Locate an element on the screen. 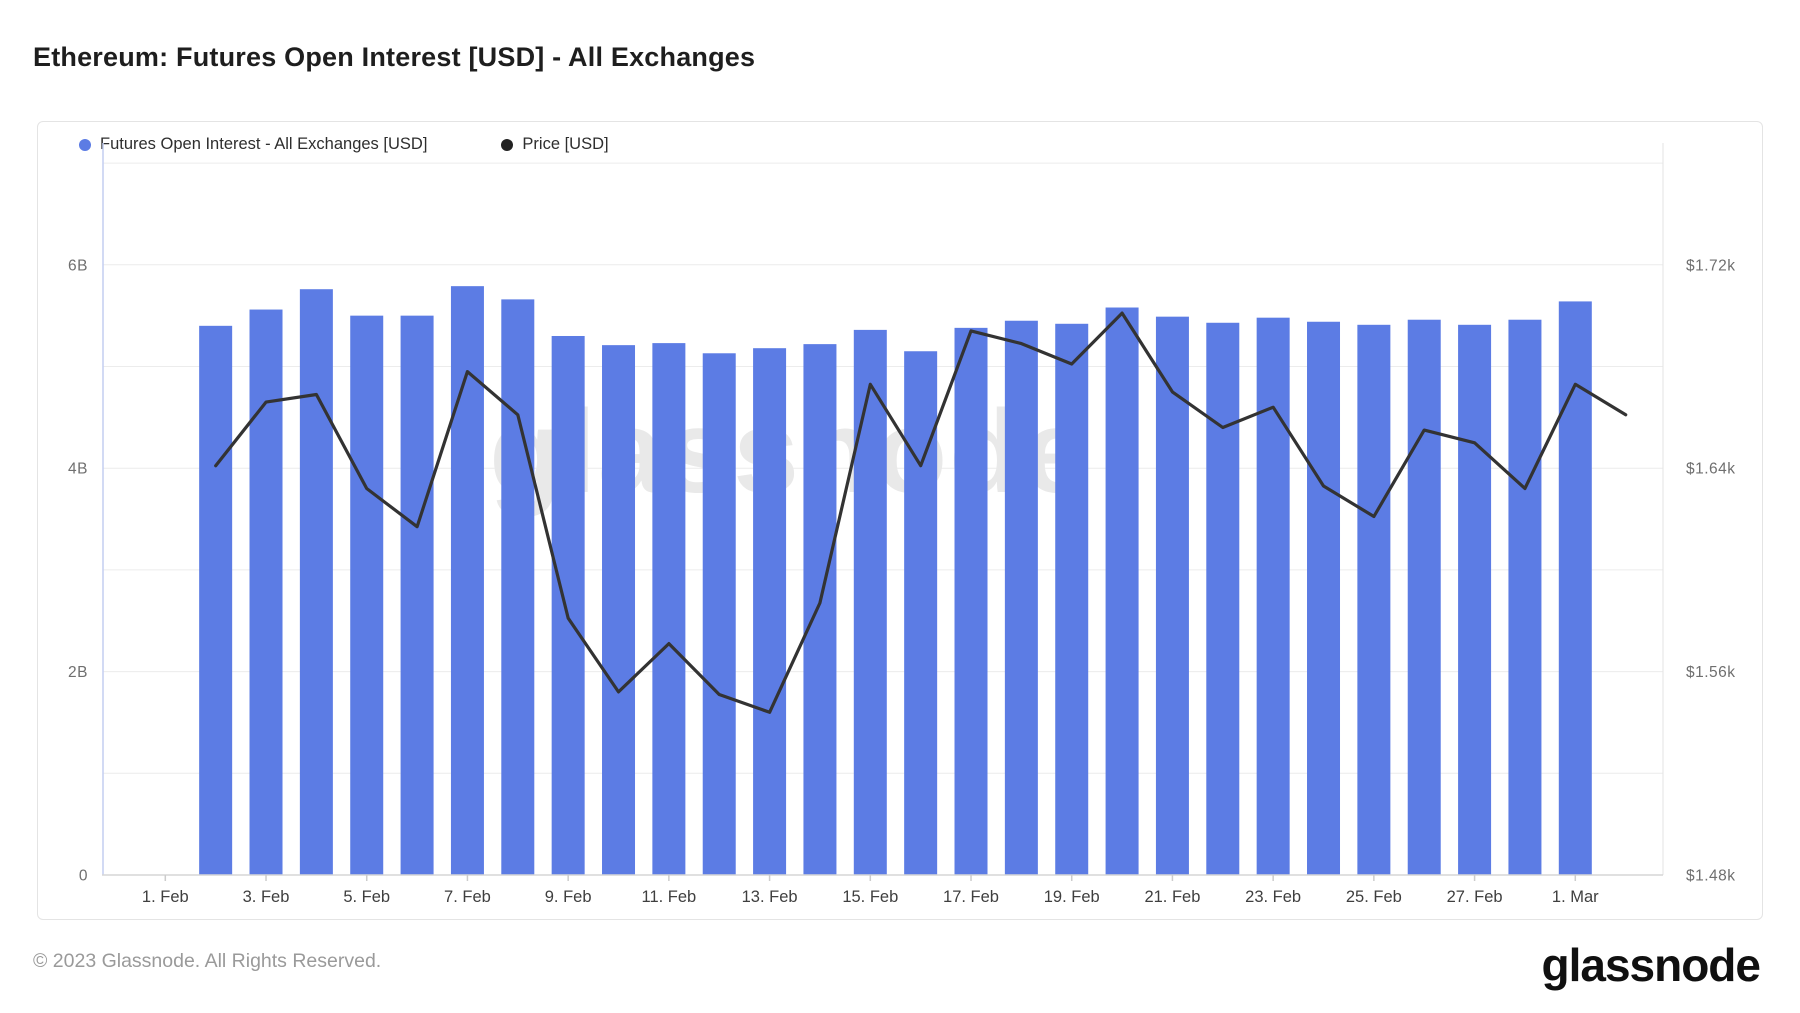 This screenshot has width=1800, height=1013. x-tick-label: 1. Feb is located at coordinates (165, 897).